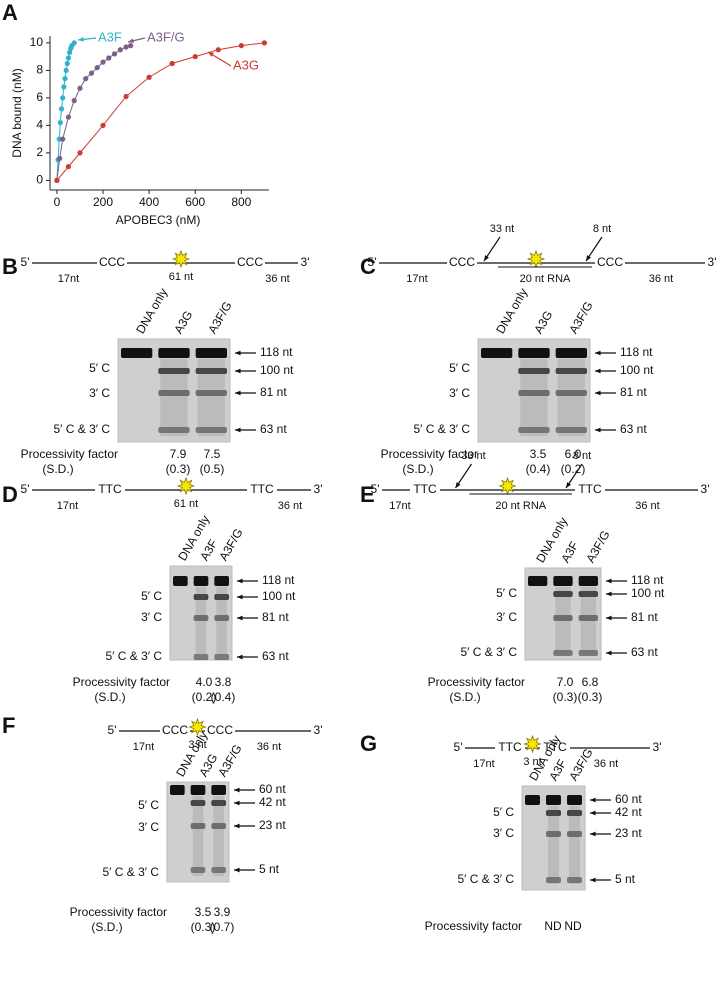 The image size is (717, 1002). Describe the element at coordinates (39, 180) in the screenshot. I see `y-tick-label: 0` at that location.